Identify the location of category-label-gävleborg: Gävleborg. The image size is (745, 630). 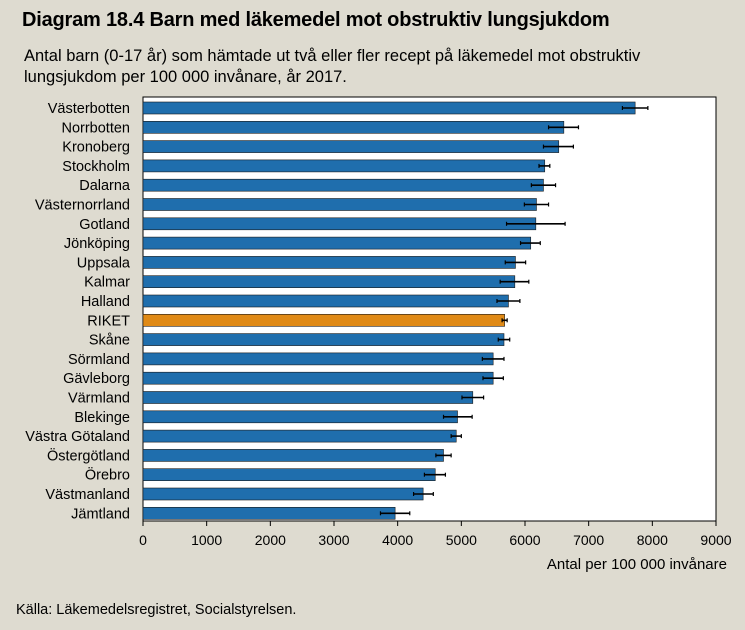
(96, 379).